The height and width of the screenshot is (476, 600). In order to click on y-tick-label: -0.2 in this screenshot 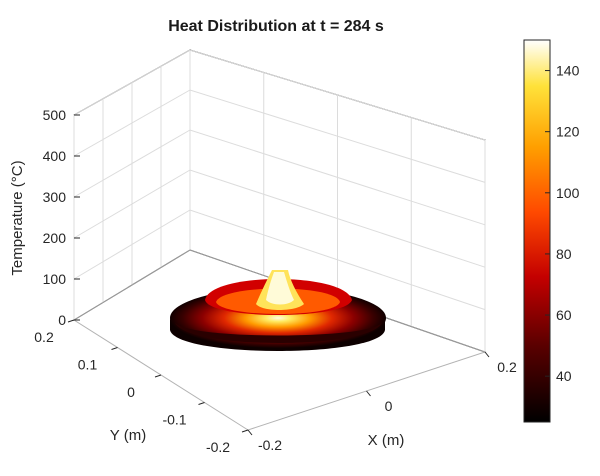, I will do `click(218, 447)`.